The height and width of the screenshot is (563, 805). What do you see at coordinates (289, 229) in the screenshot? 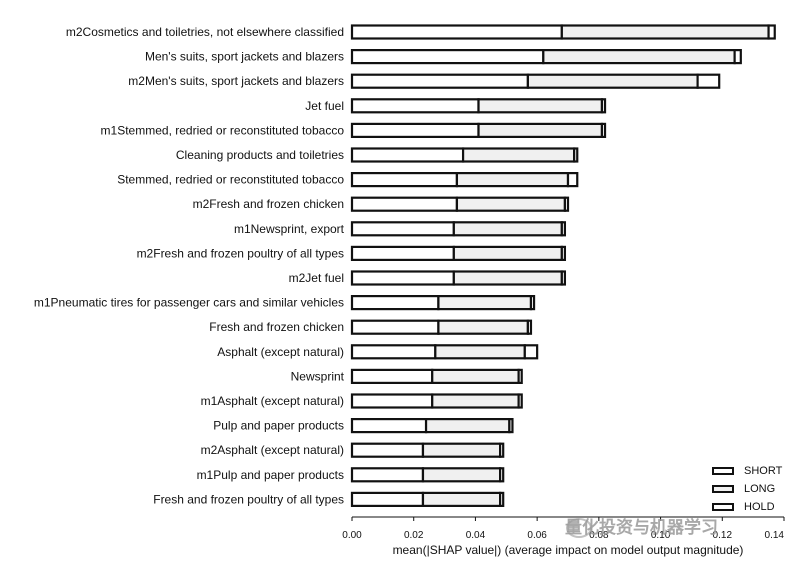
I see `category-label: m1Newsprint, export` at bounding box center [289, 229].